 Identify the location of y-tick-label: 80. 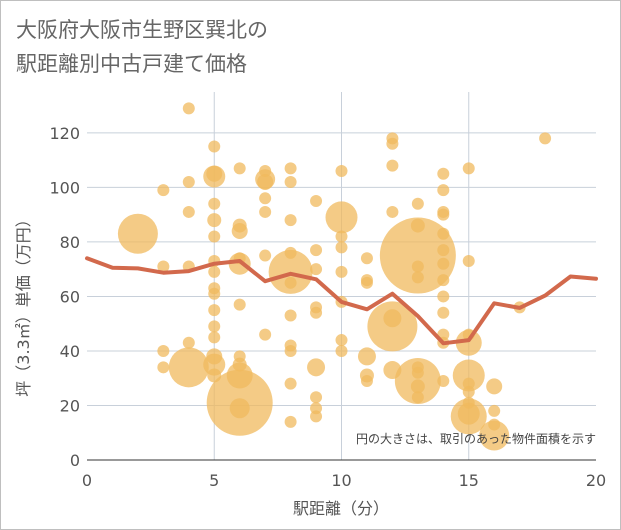
(70, 242).